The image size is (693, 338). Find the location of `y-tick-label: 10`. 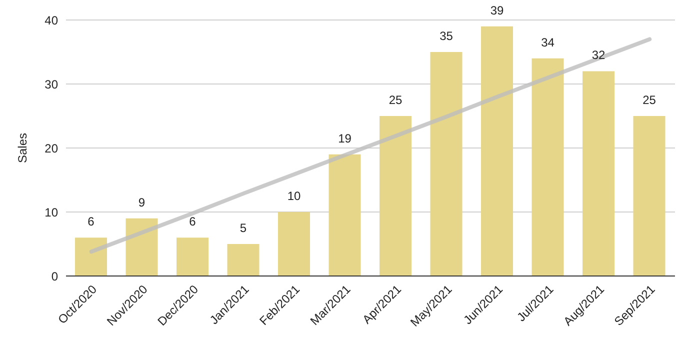

y-tick-label: 10 is located at coordinates (51, 212).